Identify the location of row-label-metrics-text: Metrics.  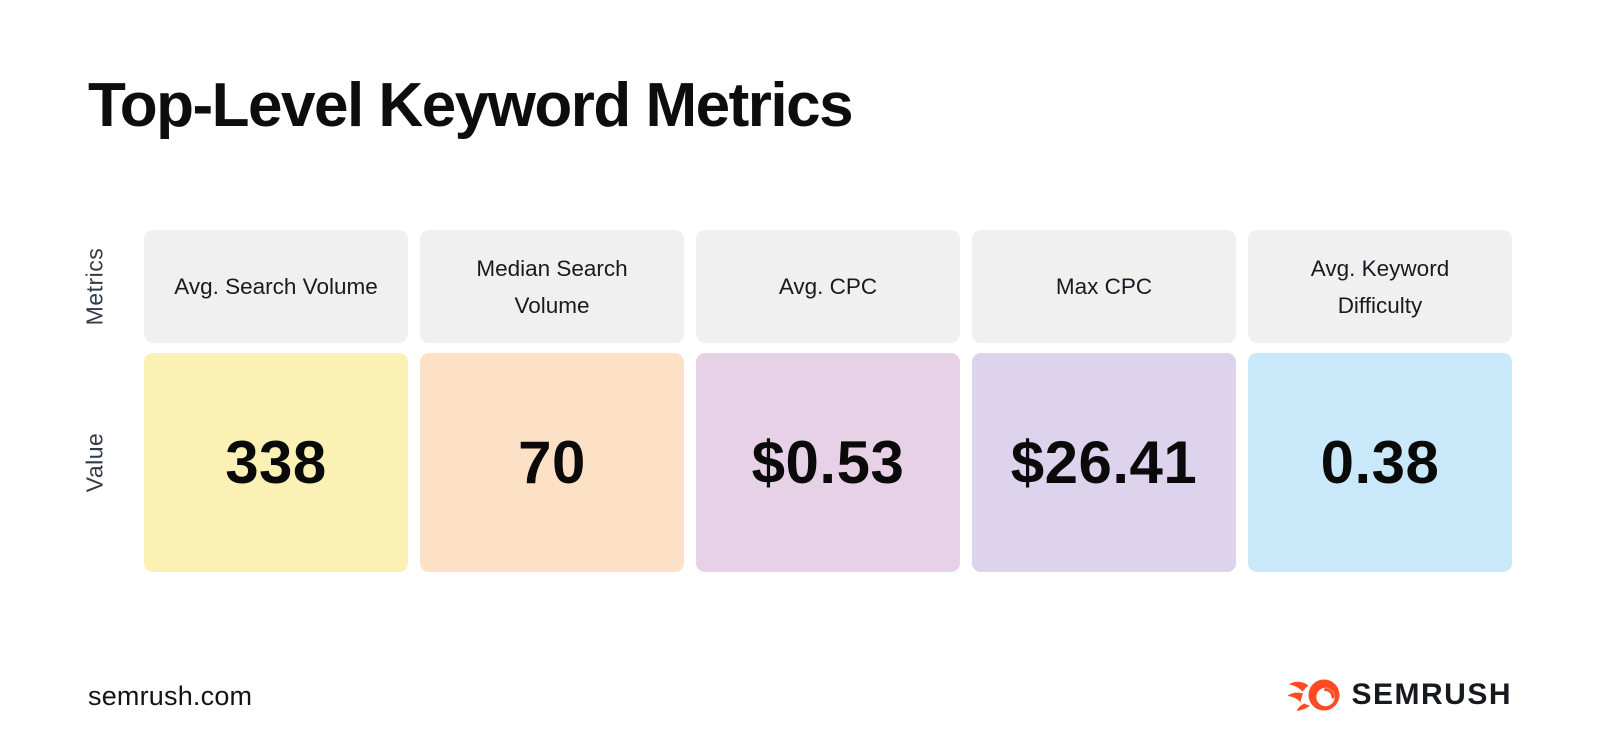
(94, 286).